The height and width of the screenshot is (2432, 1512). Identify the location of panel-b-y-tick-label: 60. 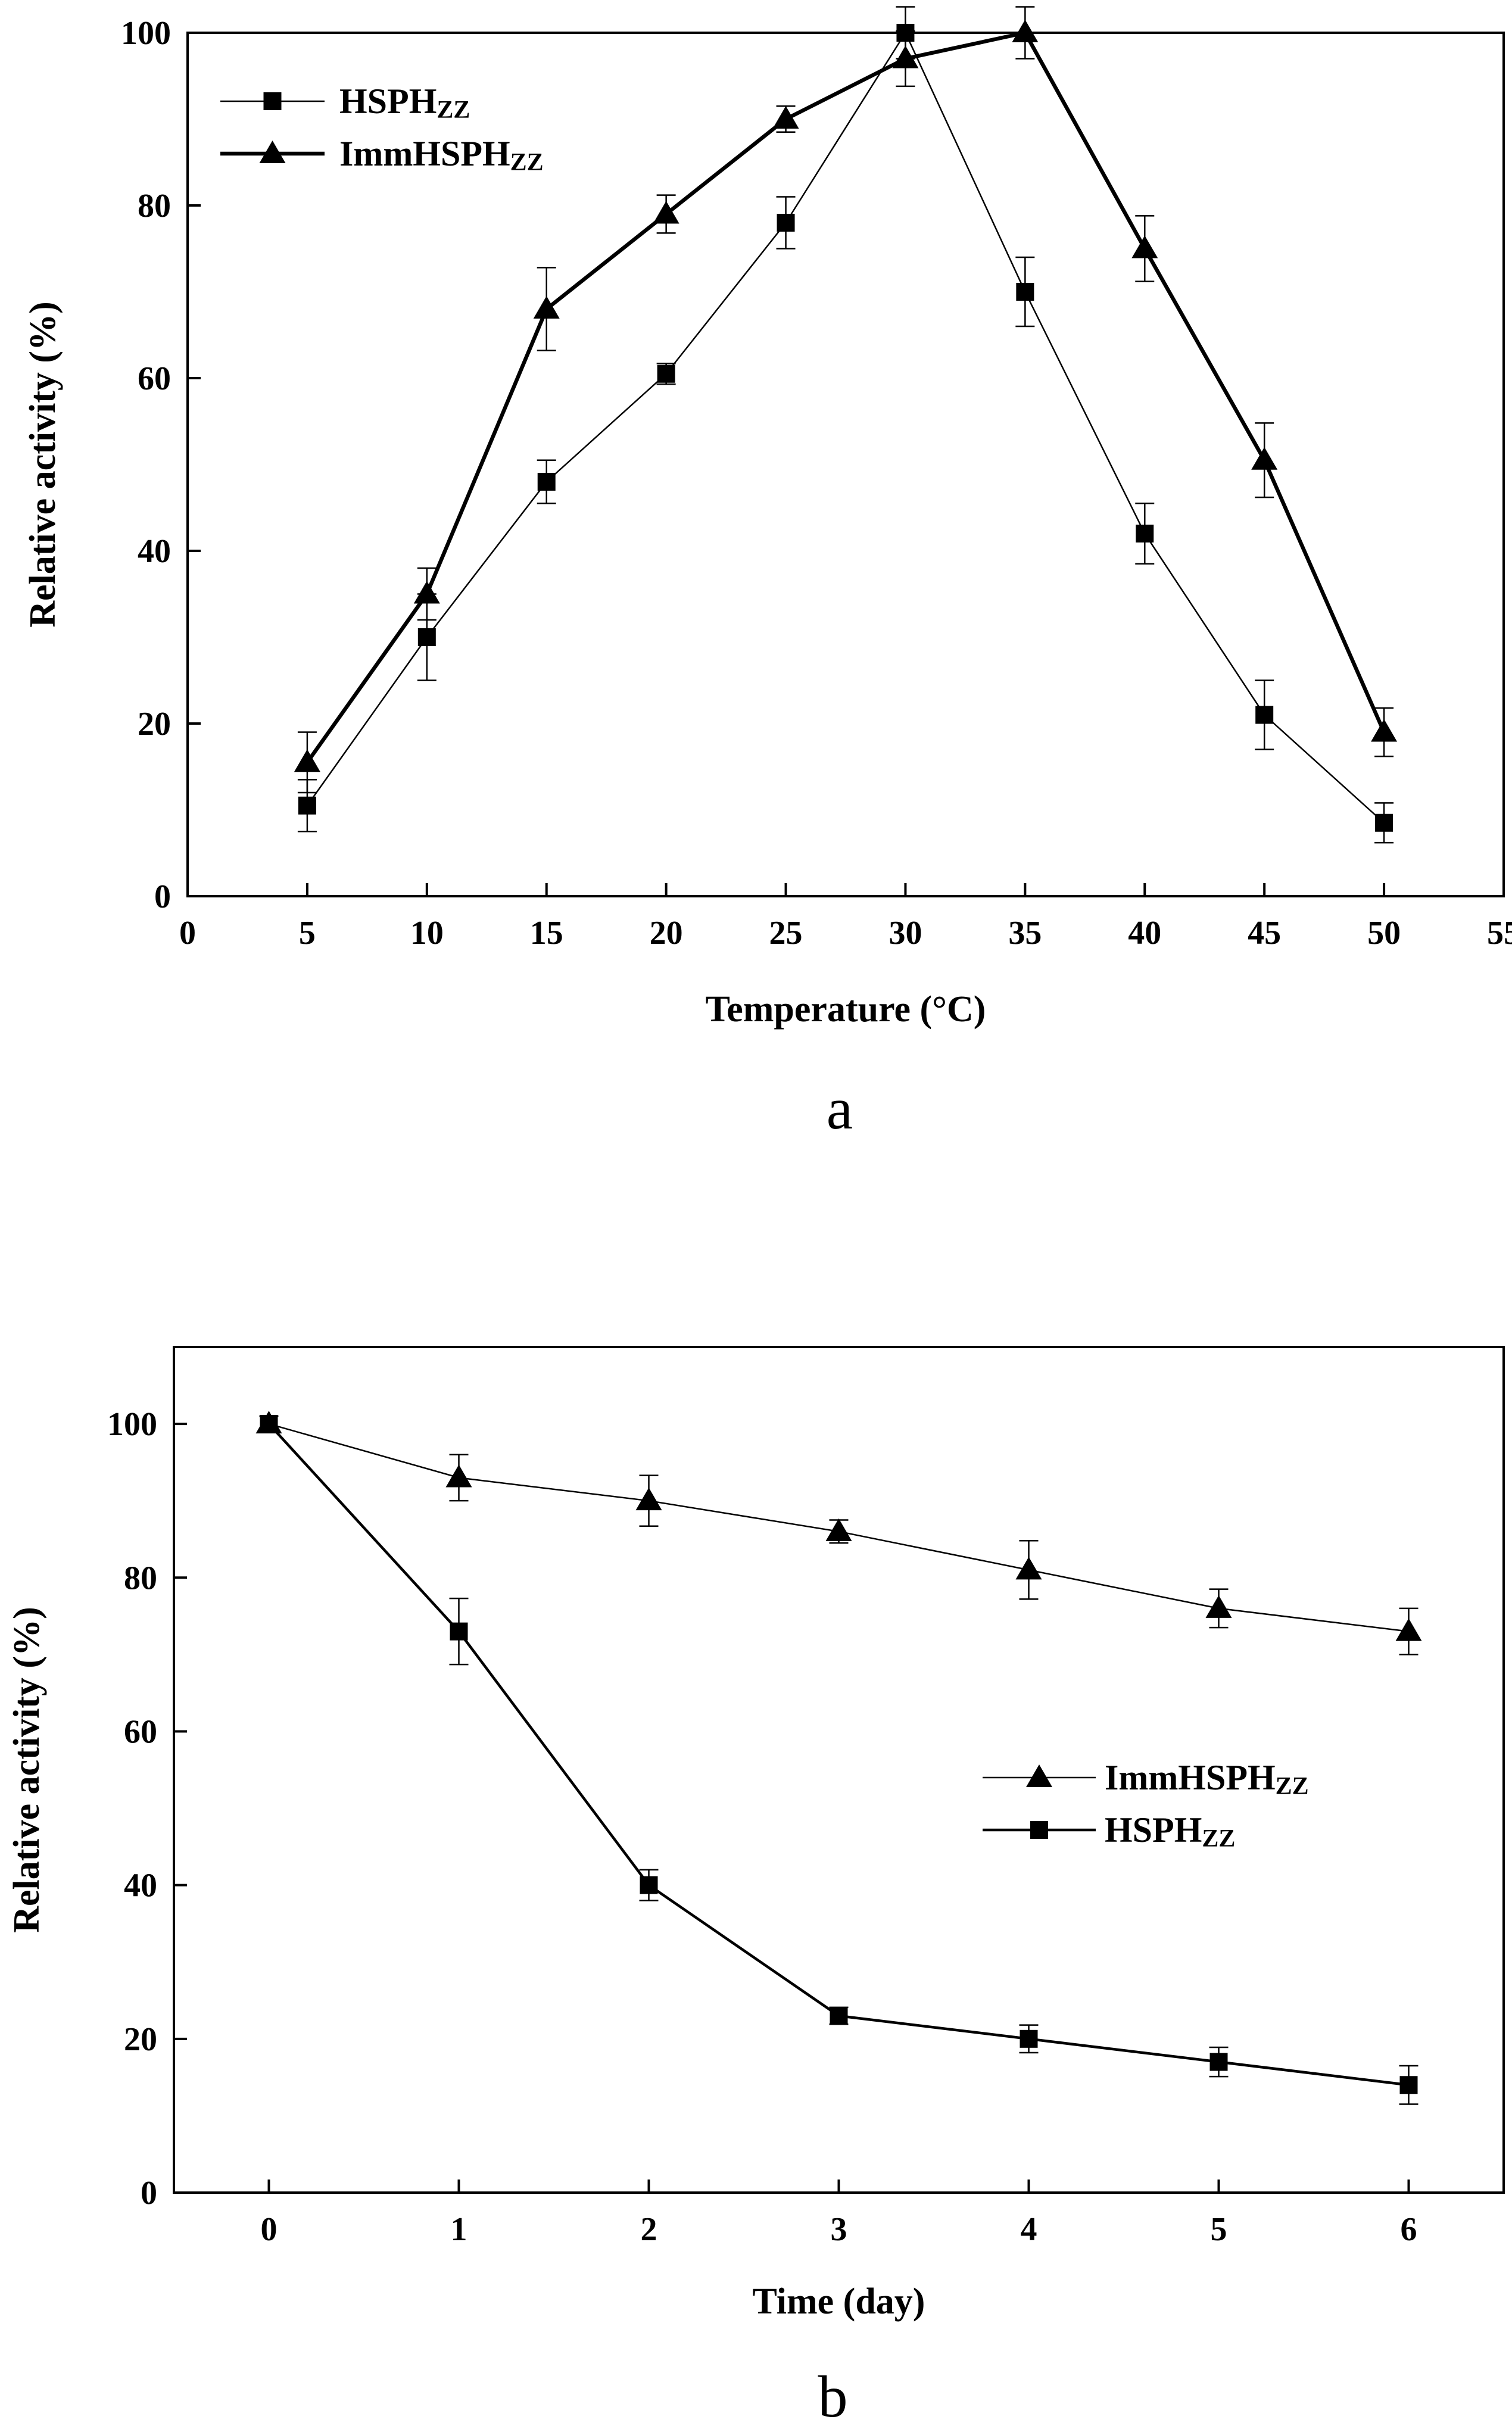
(140, 1732).